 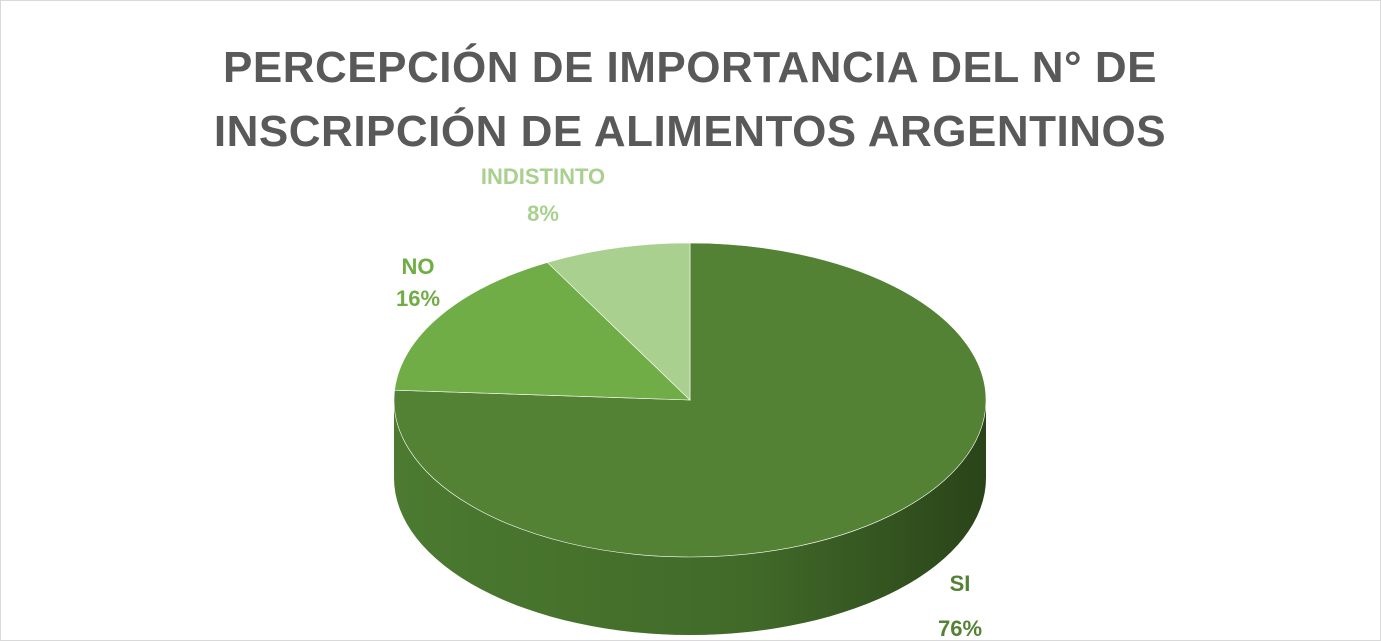 I want to click on slice-value-label: 16%, so click(x=418, y=298).